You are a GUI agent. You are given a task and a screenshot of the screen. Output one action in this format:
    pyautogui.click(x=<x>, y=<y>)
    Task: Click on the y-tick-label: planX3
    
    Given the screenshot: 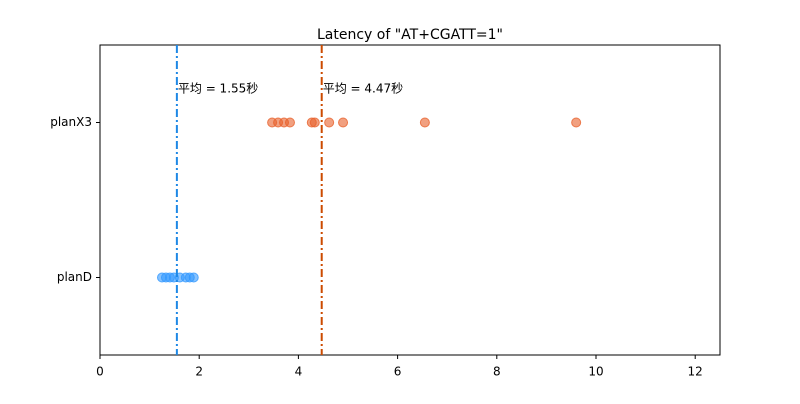 What is the action you would take?
    pyautogui.click(x=71, y=122)
    